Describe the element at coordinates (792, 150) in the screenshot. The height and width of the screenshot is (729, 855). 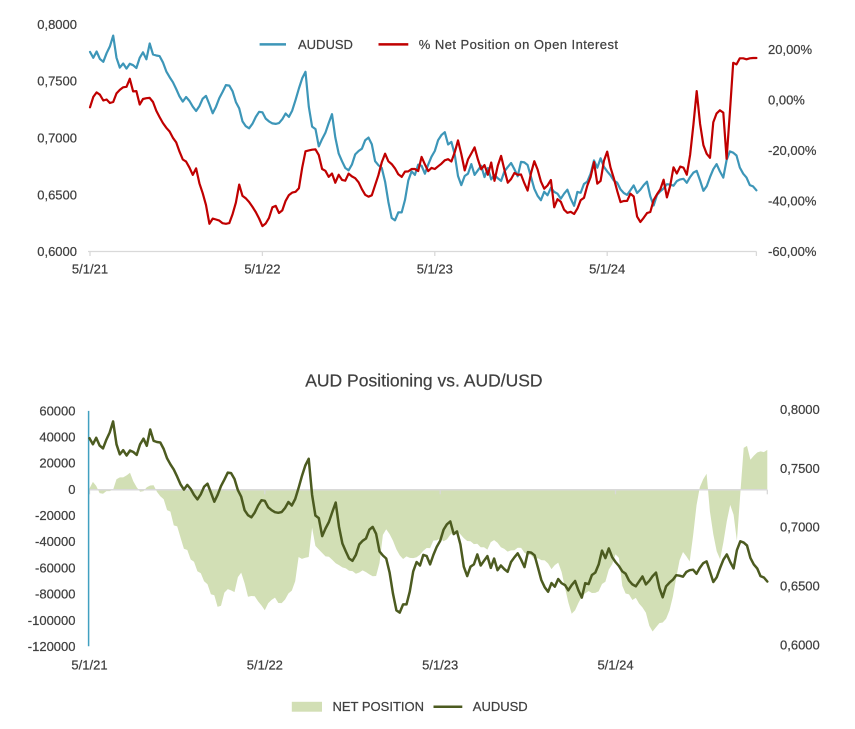
I see `svg-text: -20,00%` at that location.